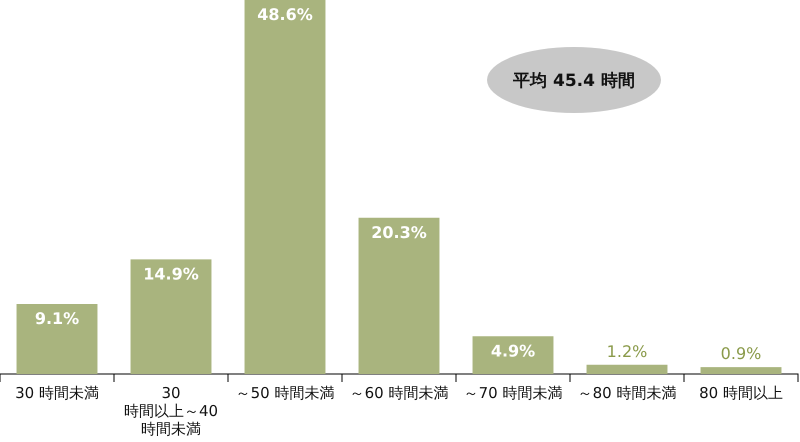 The image size is (800, 442). Describe the element at coordinates (627, 351) in the screenshot. I see `data-label: 1.2%` at that location.